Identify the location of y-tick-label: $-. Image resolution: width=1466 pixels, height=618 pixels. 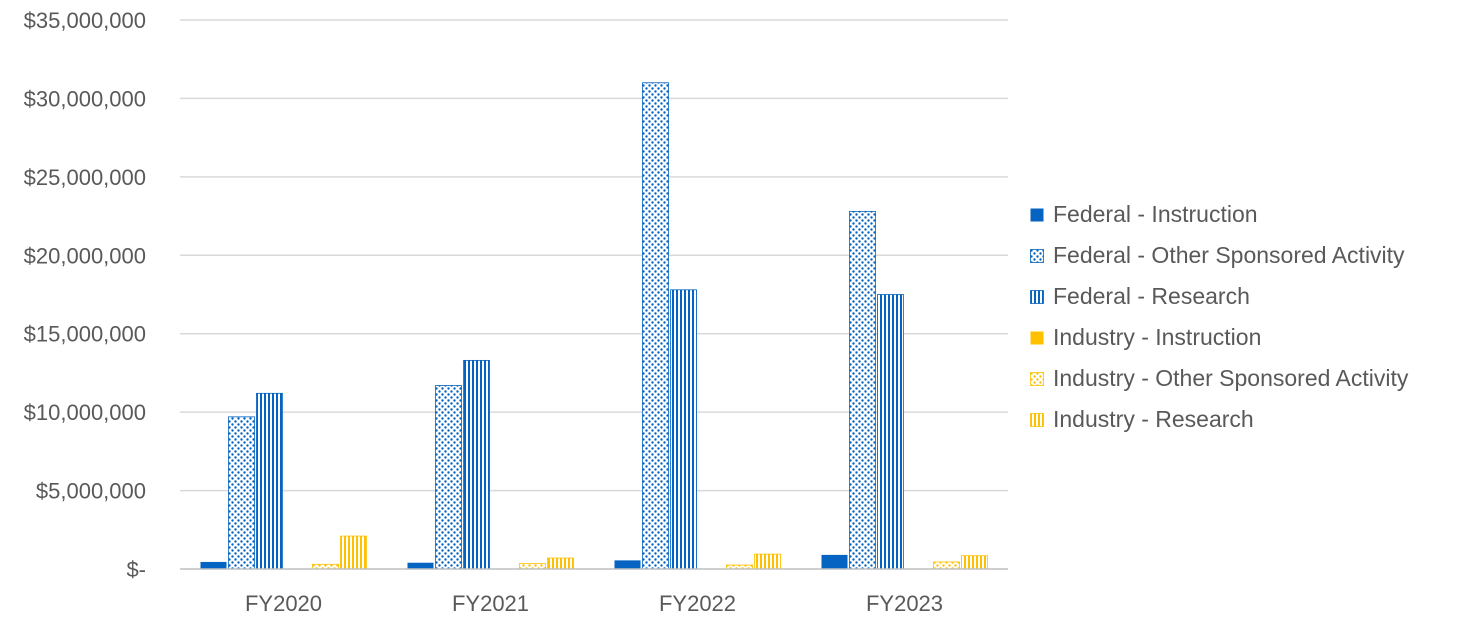
(136, 569).